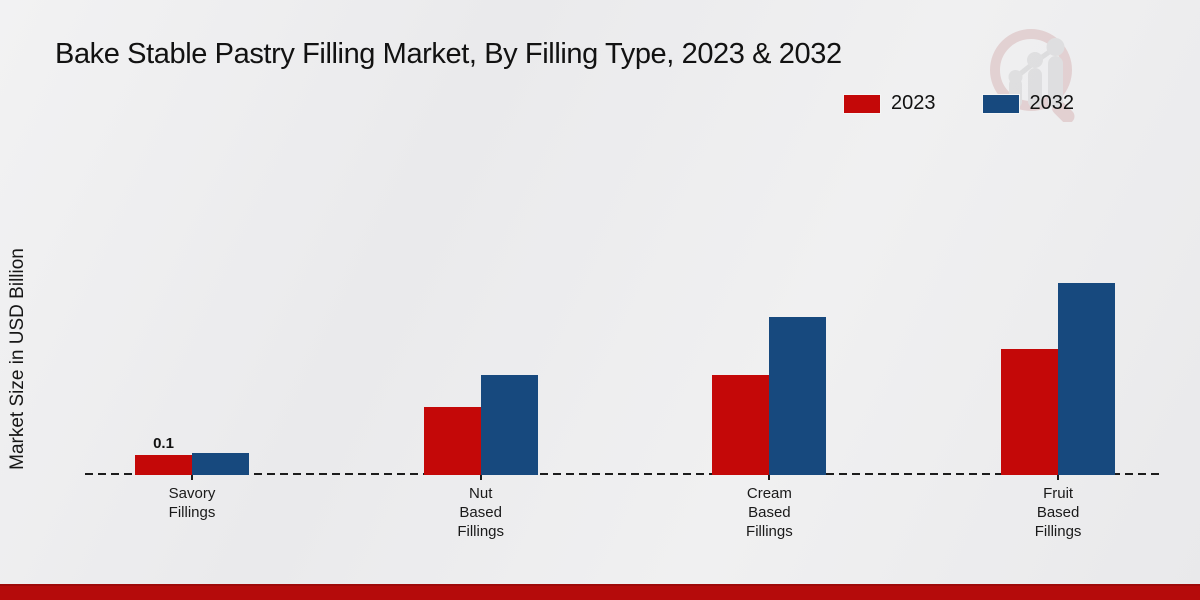  What do you see at coordinates (769, 512) in the screenshot?
I see `category-label-cream-based-fillings: Cream Based Fillings` at bounding box center [769, 512].